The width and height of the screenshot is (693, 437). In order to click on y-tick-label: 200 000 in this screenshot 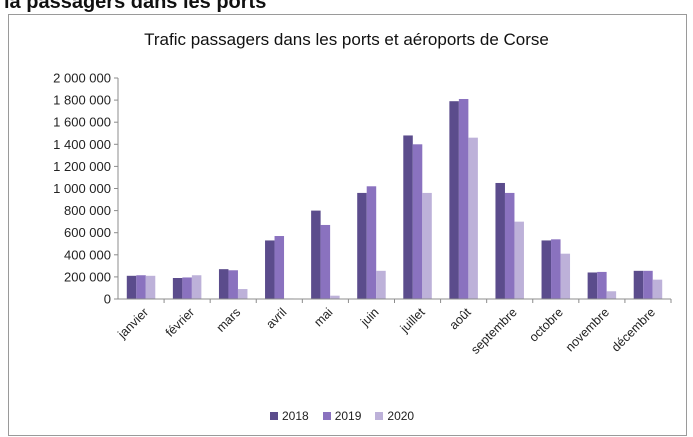, I will do `click(87, 276)`.